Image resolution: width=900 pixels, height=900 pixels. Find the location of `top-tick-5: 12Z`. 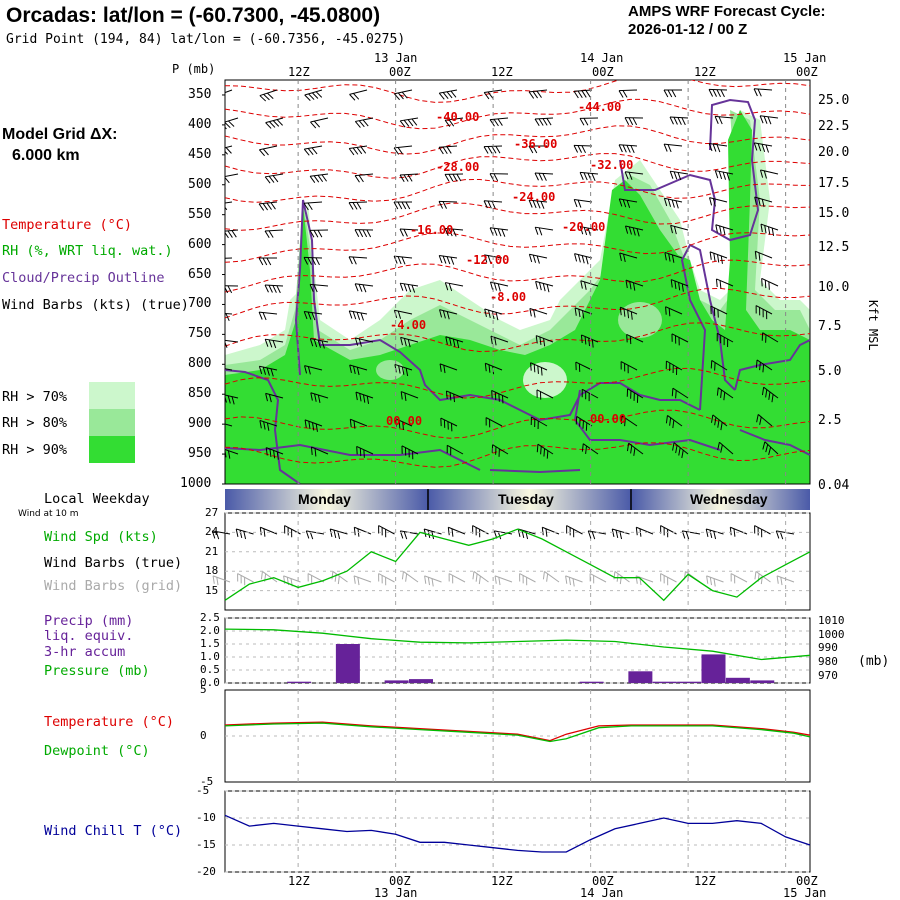

top-tick-5: 12Z is located at coordinates (705, 72).